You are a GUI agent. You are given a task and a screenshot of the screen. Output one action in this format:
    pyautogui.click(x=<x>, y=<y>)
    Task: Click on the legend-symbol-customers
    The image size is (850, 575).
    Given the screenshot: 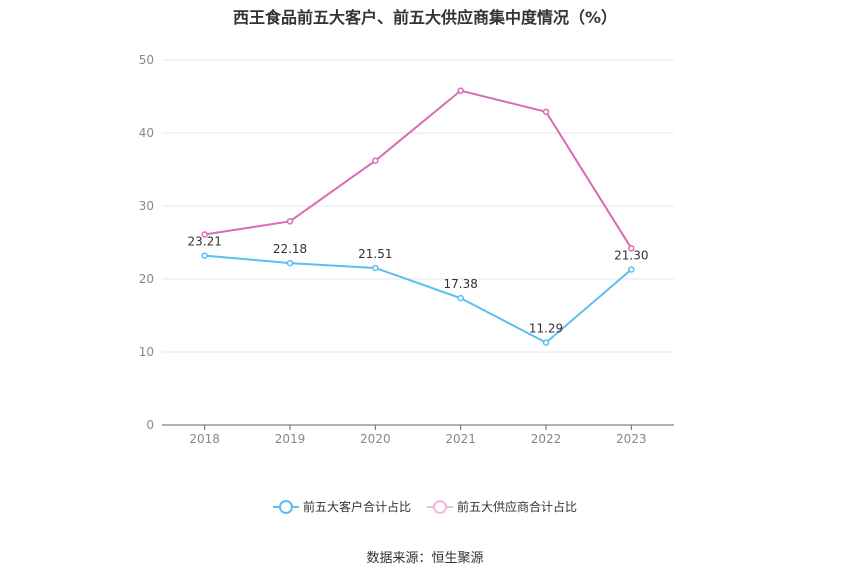 What is the action you would take?
    pyautogui.click(x=285, y=506)
    